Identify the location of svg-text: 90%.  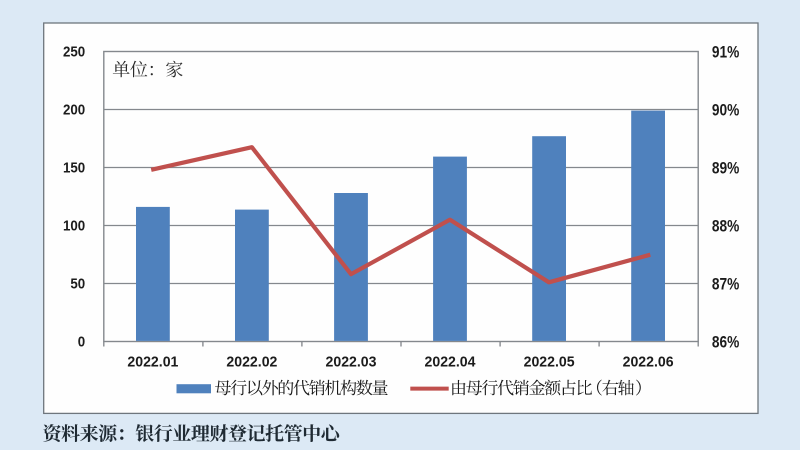
(726, 110).